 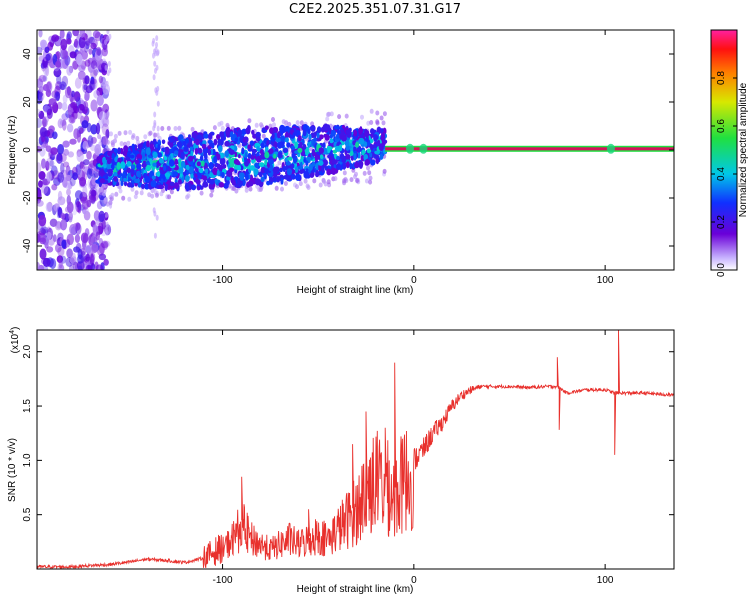 I want to click on spectrogram-x-tick-label: 0, so click(x=414, y=280).